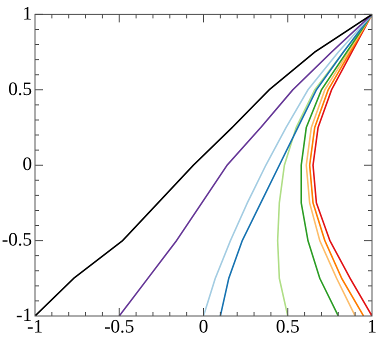 This screenshot has width=380, height=338. Describe the element at coordinates (20, 89) in the screenshot. I see `y-tick-label: 0.5` at that location.